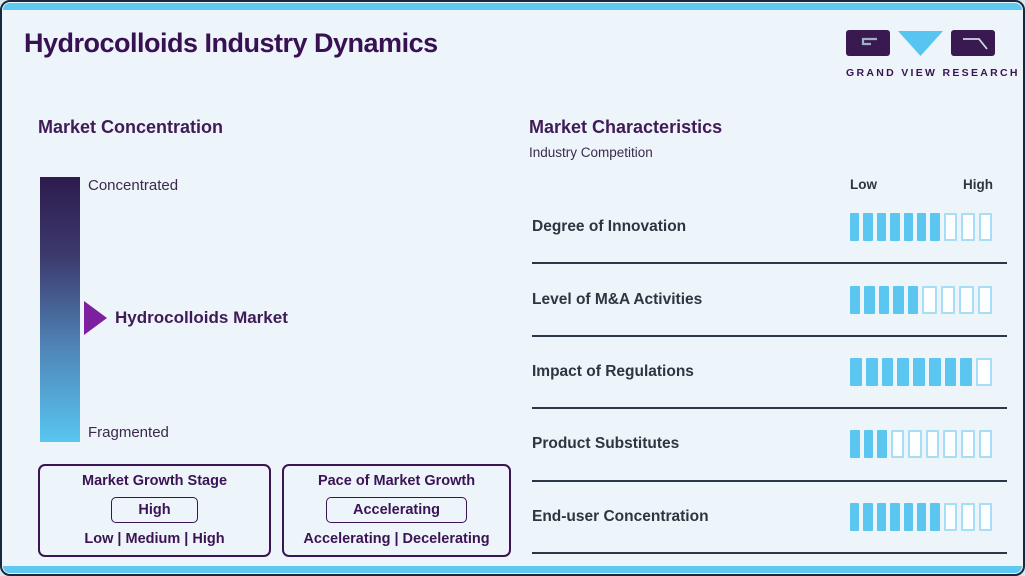  What do you see at coordinates (154, 481) in the screenshot?
I see `growth-stage-title: Market Growth Stage` at bounding box center [154, 481].